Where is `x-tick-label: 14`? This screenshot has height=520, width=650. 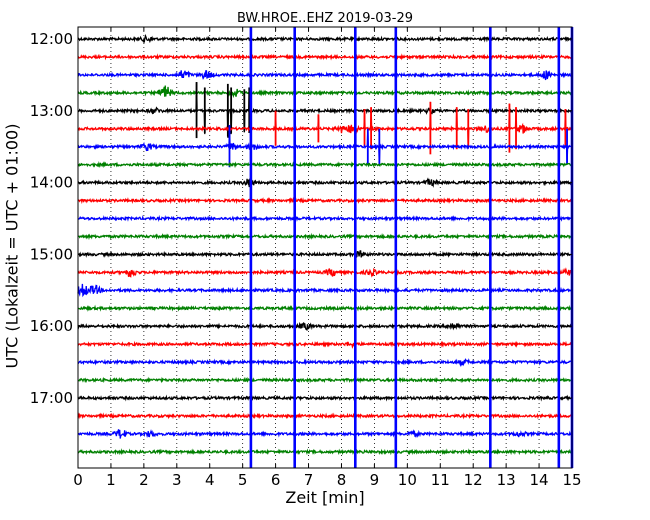 x-tick-label: 14 is located at coordinates (539, 480).